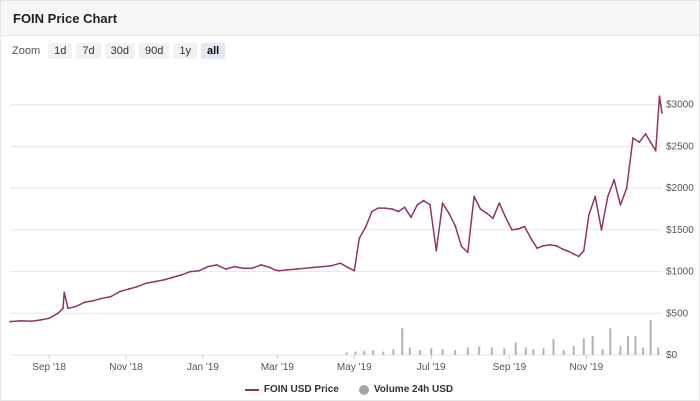 The width and height of the screenshot is (700, 401). I want to click on chart-legend: FOIN USD Price Volume 24h USD, so click(349, 389).